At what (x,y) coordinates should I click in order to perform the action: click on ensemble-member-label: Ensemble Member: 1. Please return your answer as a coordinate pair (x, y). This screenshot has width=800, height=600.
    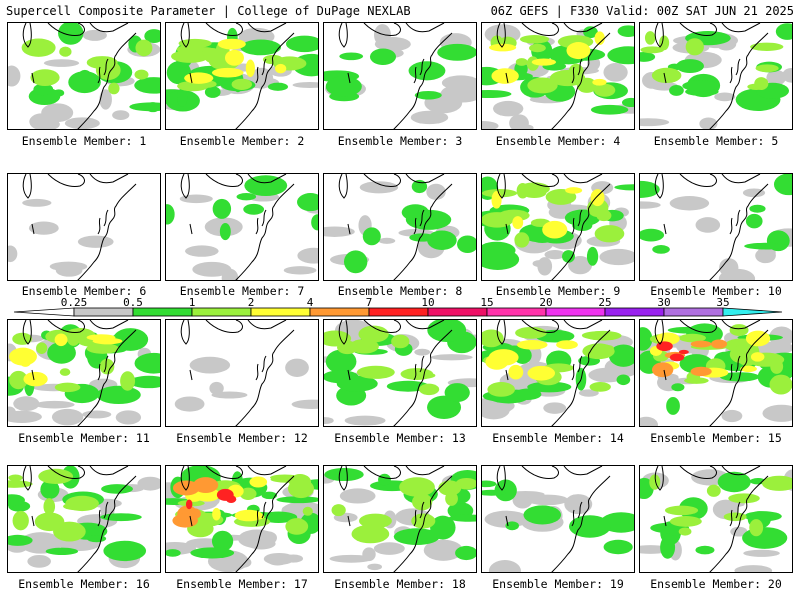
    Looking at the image, I should click on (84, 141).